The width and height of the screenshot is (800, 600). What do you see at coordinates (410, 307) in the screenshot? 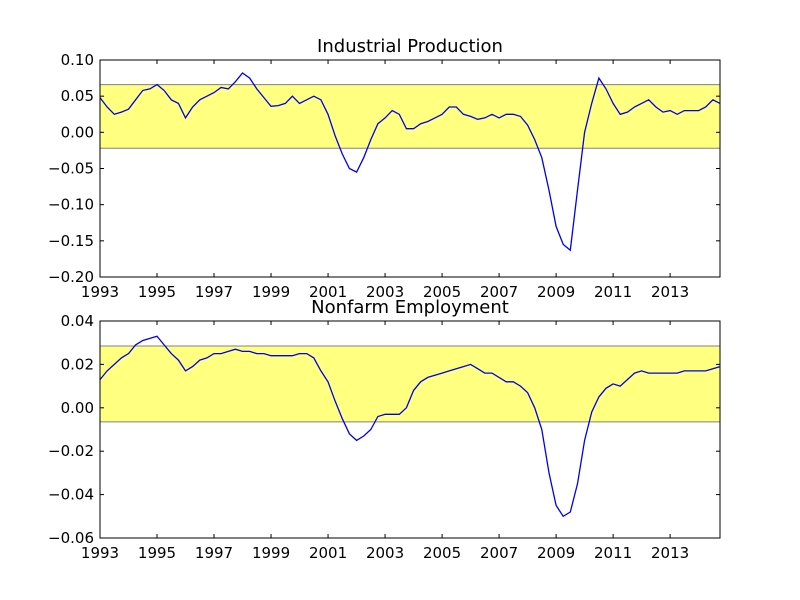
I see `chart-title: Nonfarm Employment` at bounding box center [410, 307].